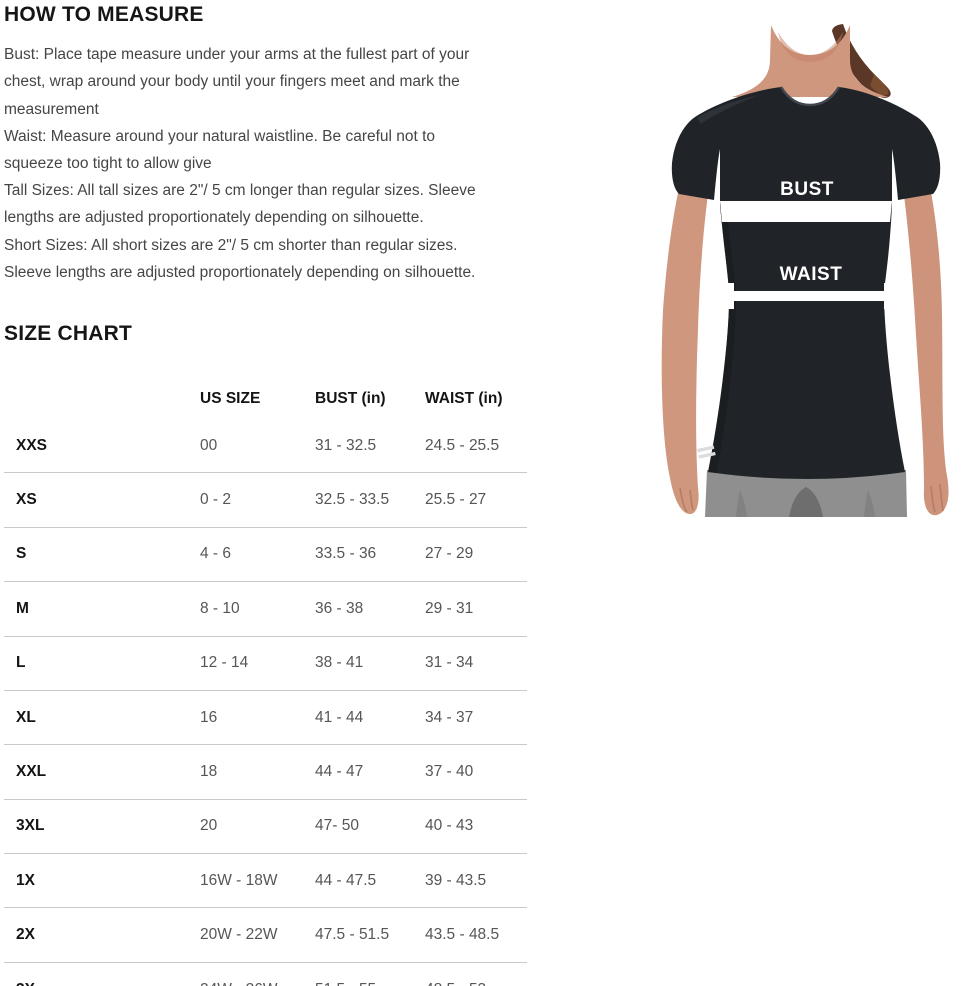 Image resolution: width=970 pixels, height=986 pixels. What do you see at coordinates (102, 935) in the screenshot?
I see `size-label-cell: 2X` at bounding box center [102, 935].